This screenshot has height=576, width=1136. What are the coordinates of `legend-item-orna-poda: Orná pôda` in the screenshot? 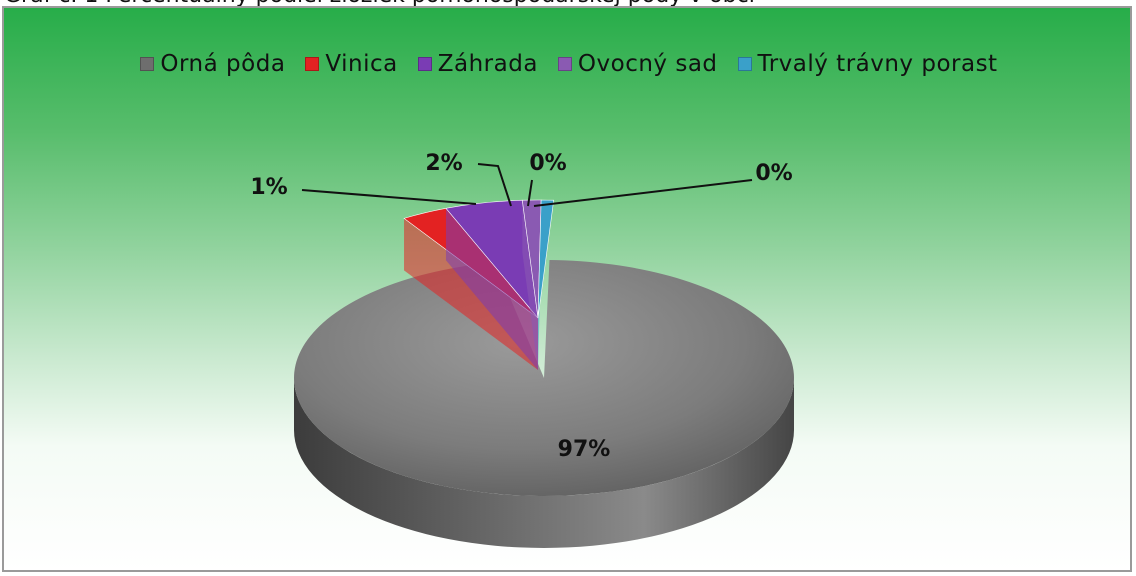 It's located at (212, 64).